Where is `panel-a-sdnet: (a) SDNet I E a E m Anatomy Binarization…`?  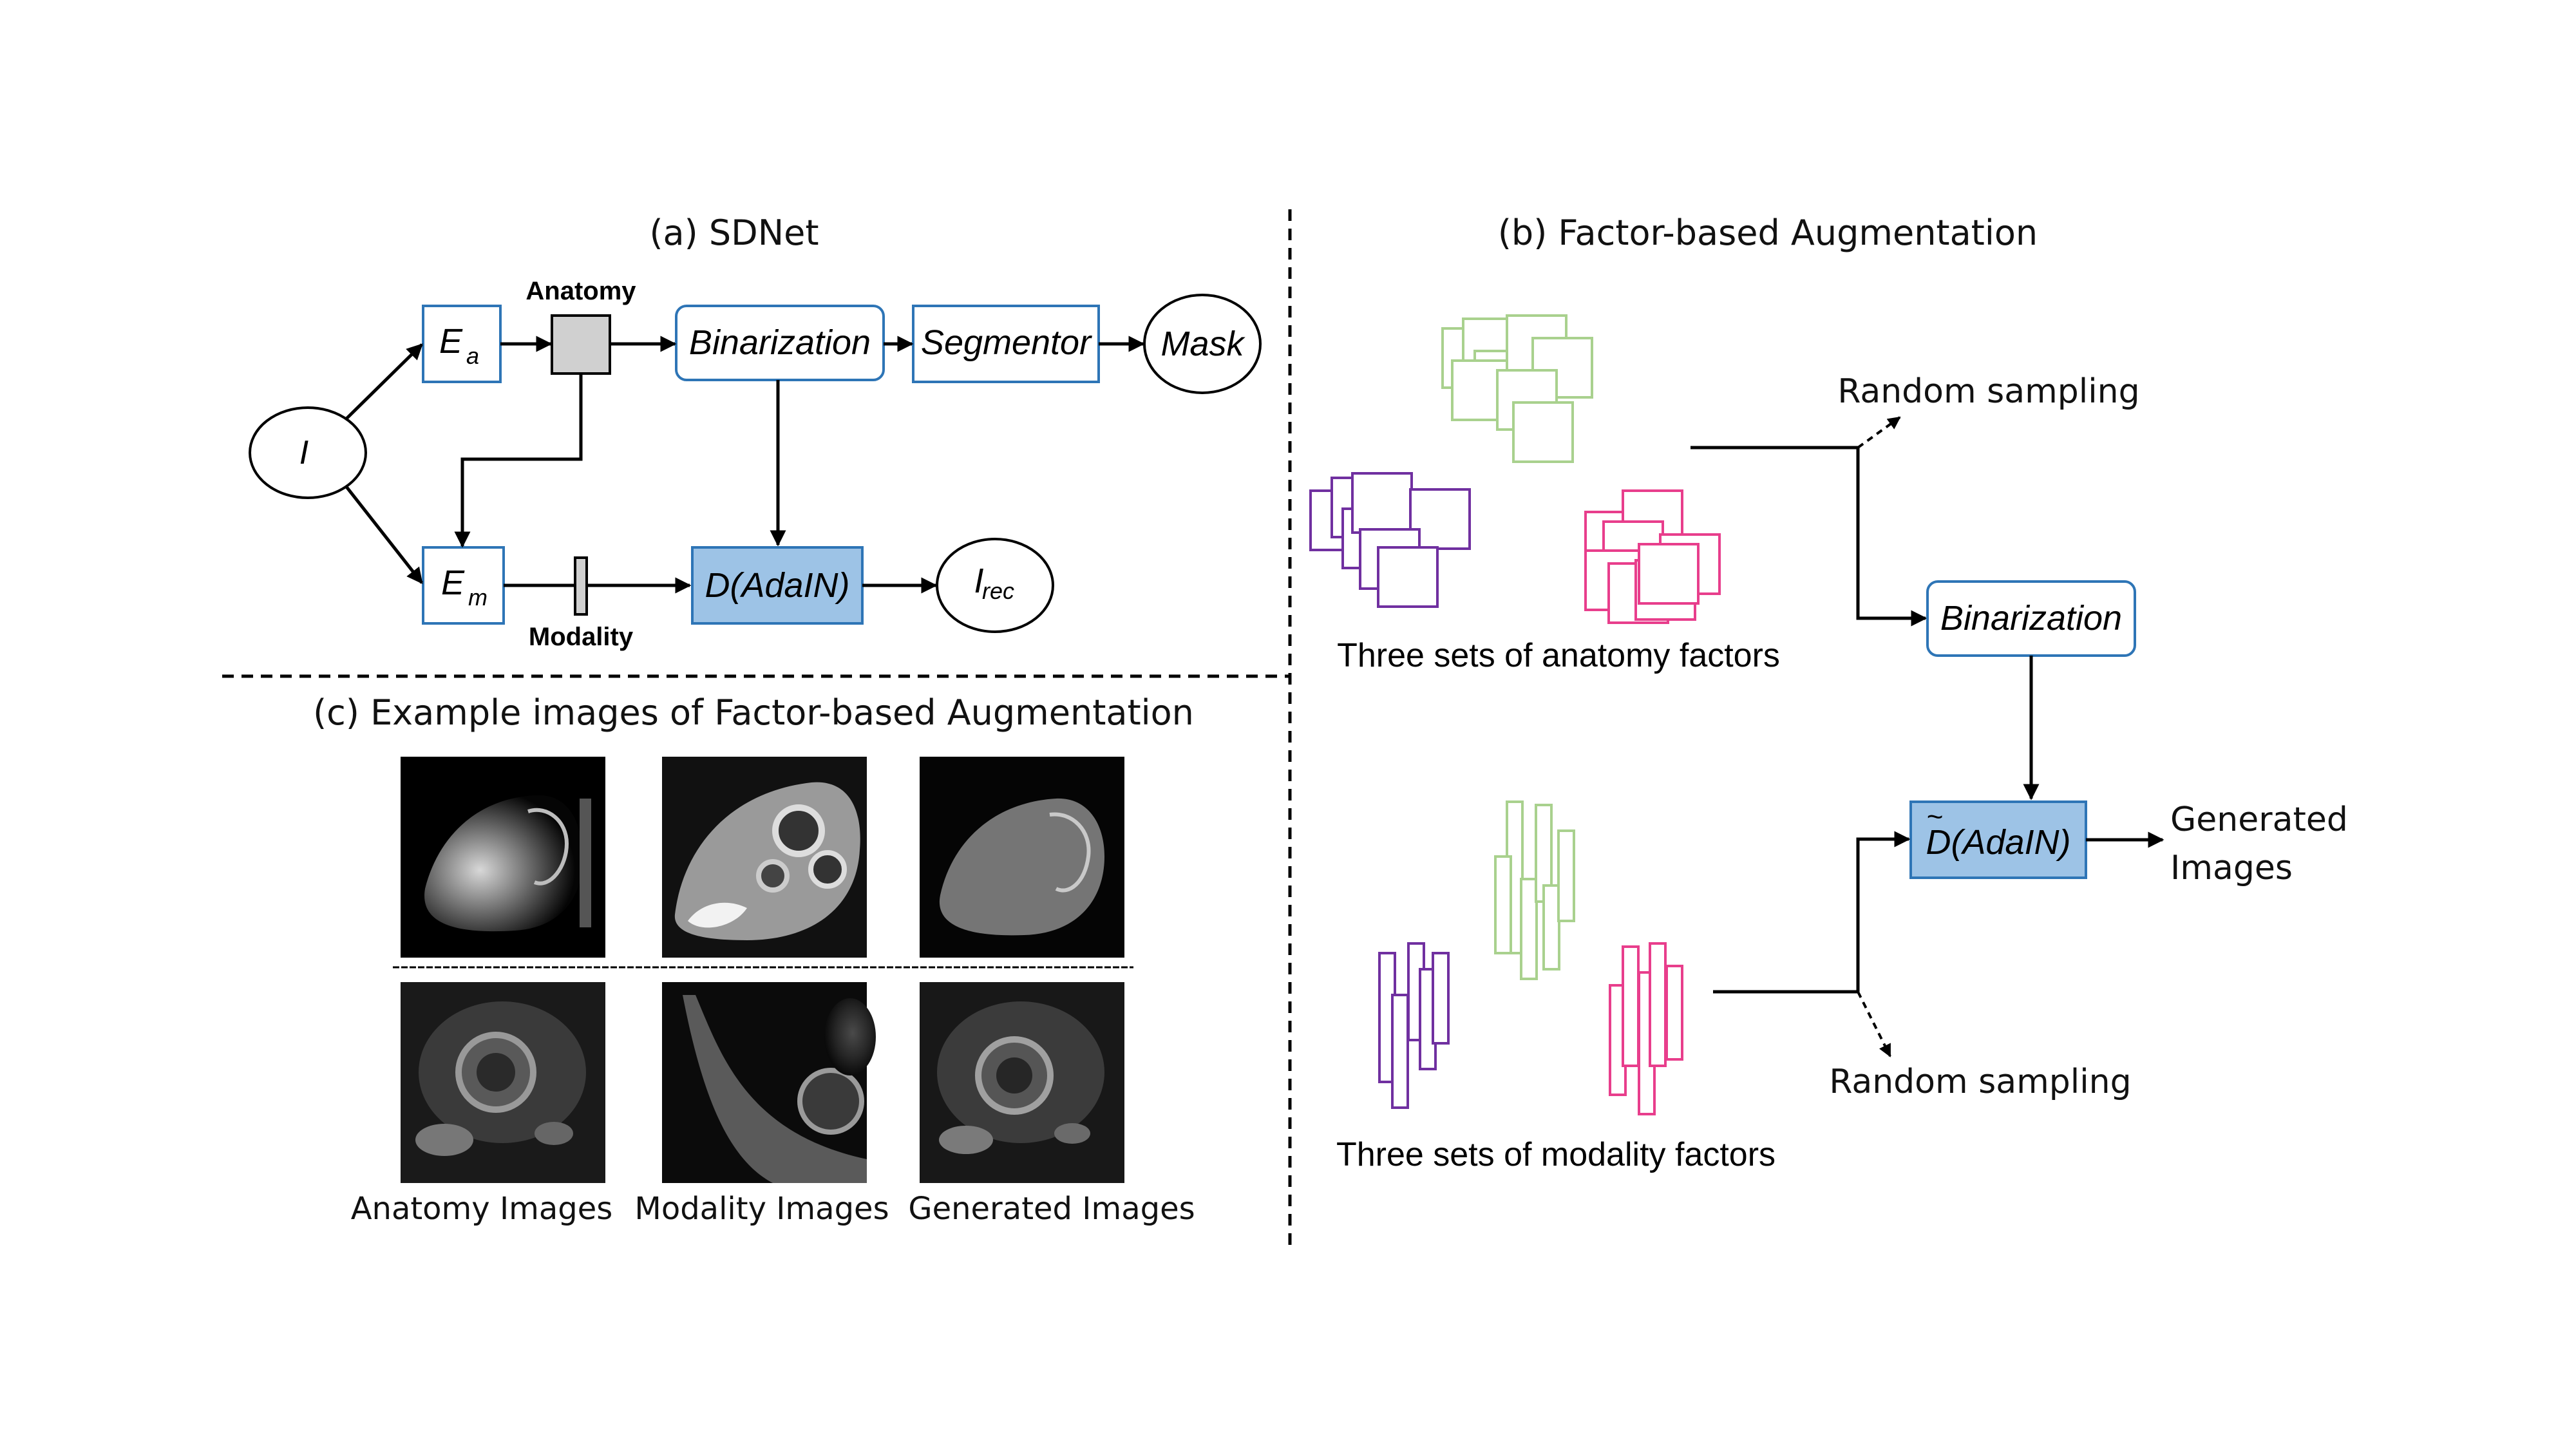
panel-a-sdnet: (a) SDNet I E a E m Anatomy Binarization… is located at coordinates (755, 432).